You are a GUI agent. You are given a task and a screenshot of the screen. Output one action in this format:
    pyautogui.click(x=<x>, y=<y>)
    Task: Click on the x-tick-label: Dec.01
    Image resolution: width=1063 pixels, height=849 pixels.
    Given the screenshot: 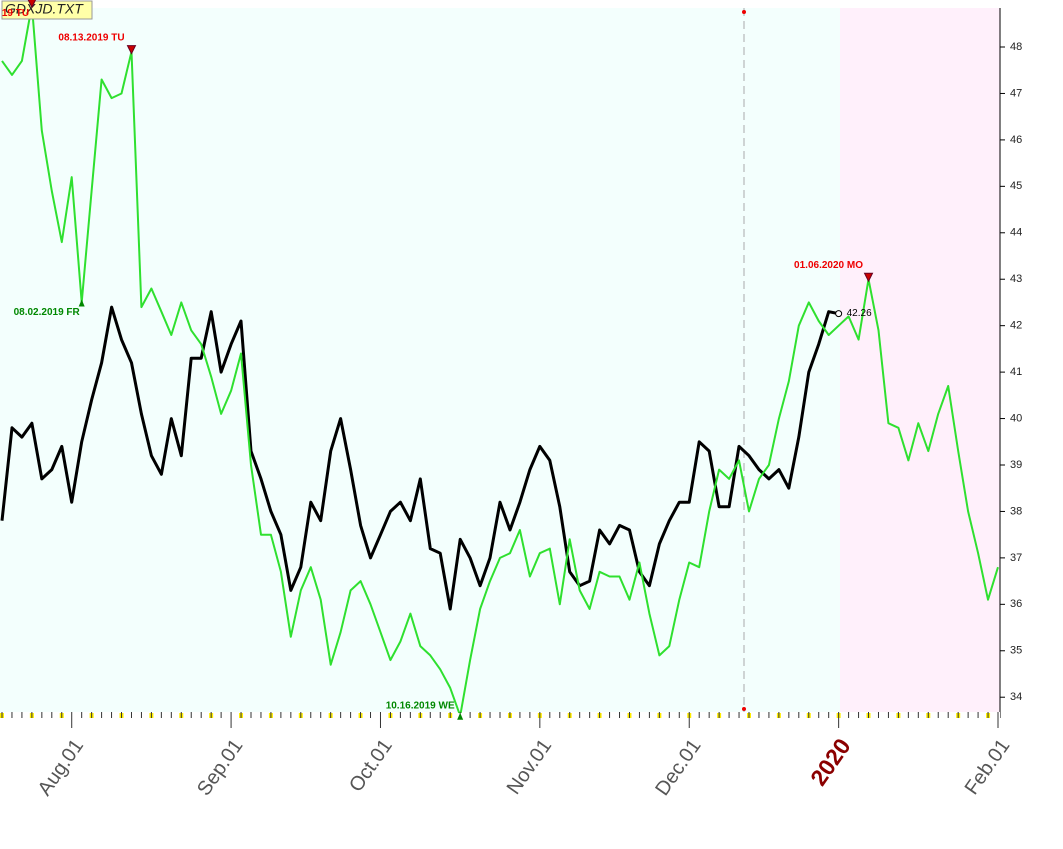 What is the action you would take?
    pyautogui.click(x=678, y=767)
    